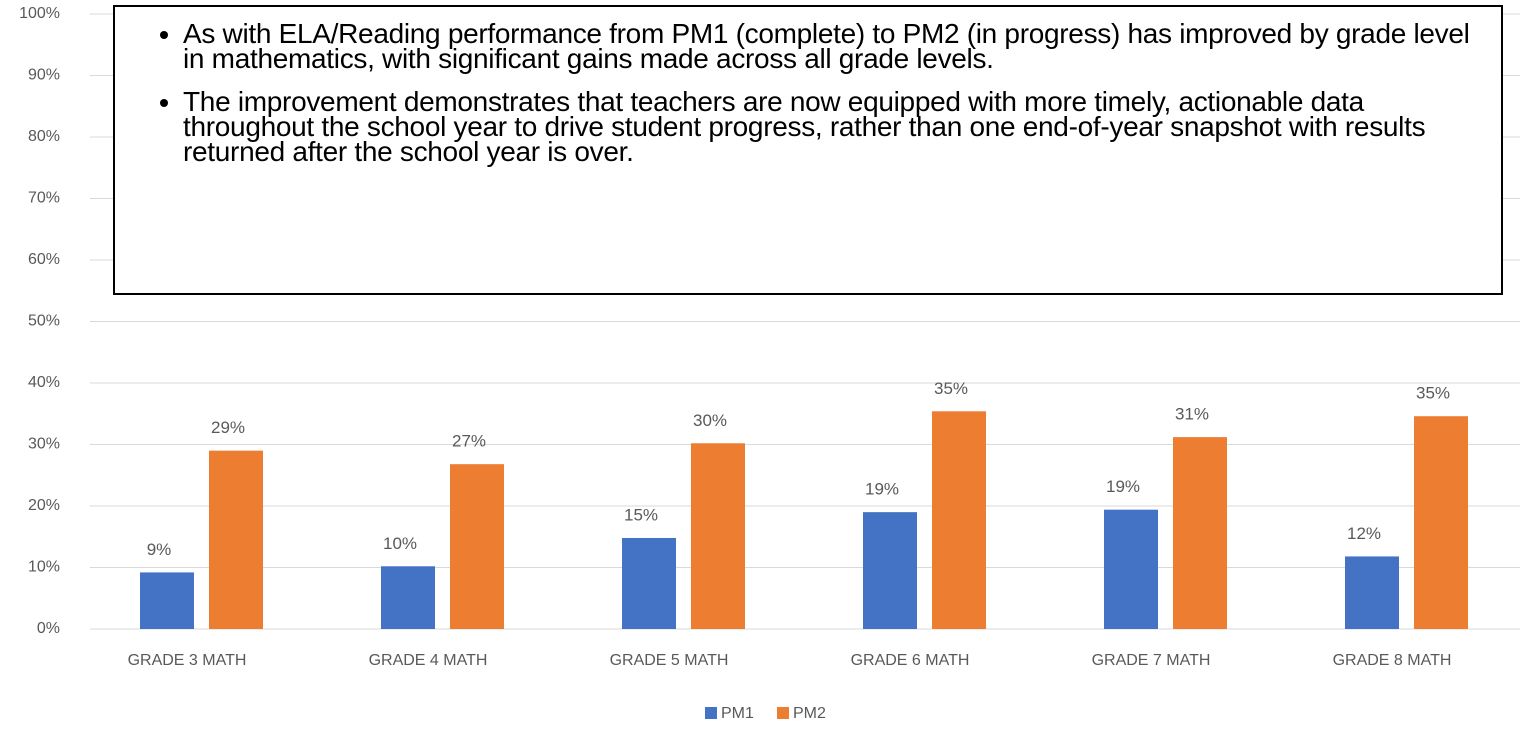  What do you see at coordinates (428, 660) in the screenshot?
I see `x-tick-label: GRADE 4 MATH` at bounding box center [428, 660].